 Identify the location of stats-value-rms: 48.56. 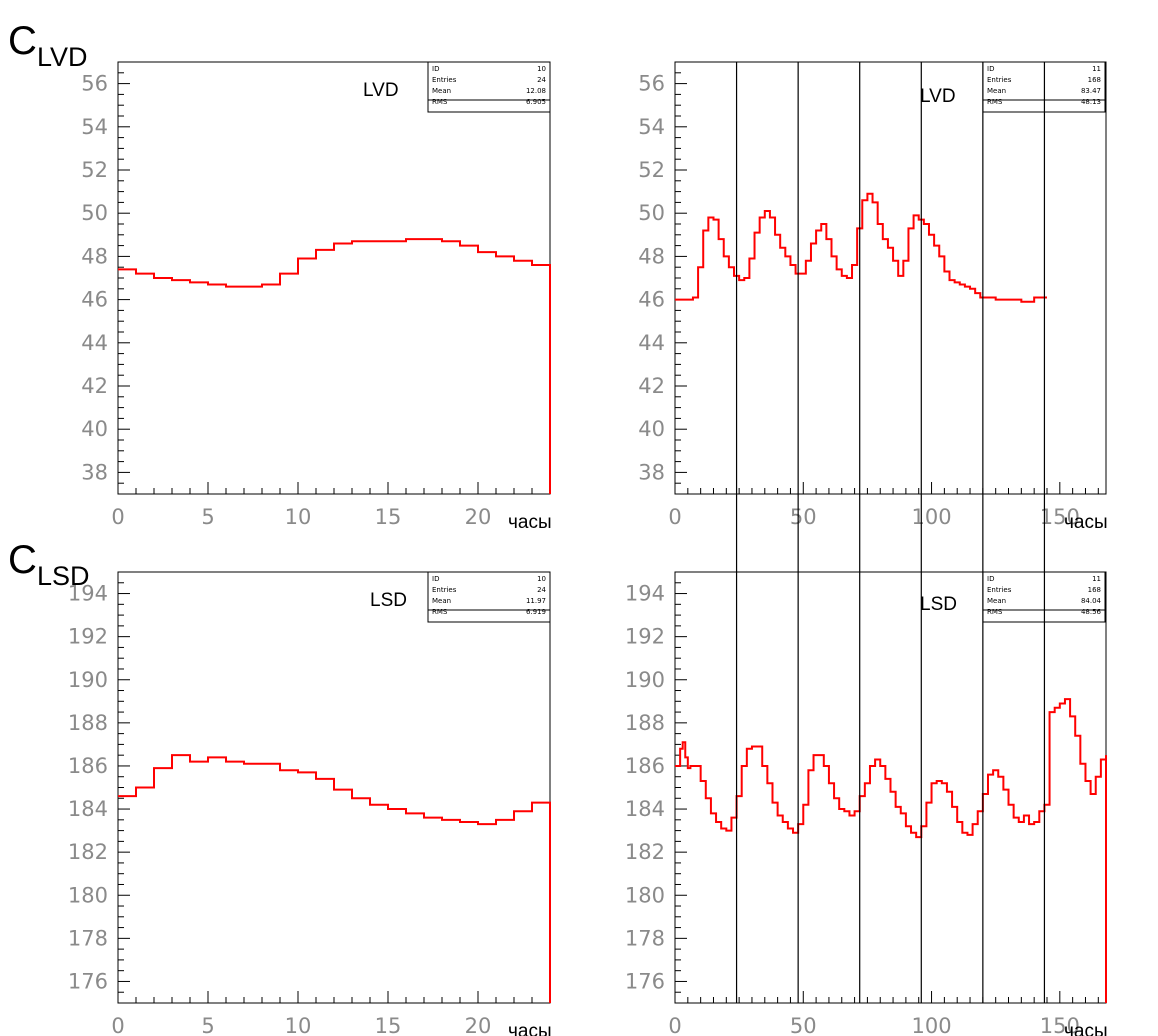
(1091, 612).